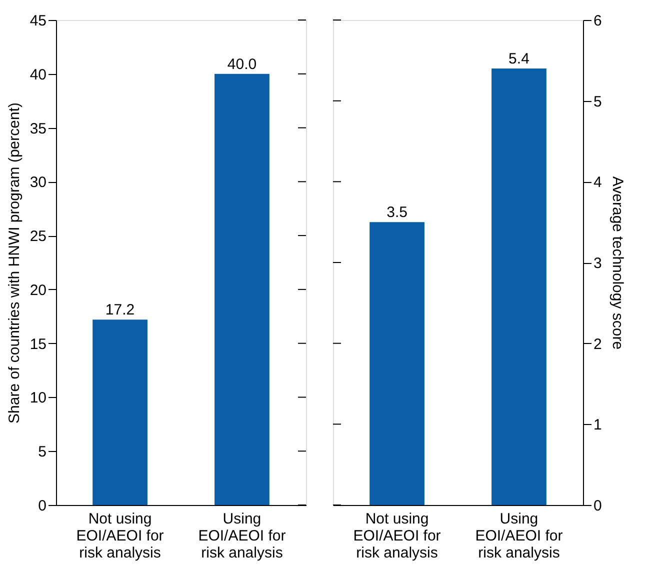  What do you see at coordinates (397, 213) in the screenshot?
I see `data-label: 3.5` at bounding box center [397, 213].